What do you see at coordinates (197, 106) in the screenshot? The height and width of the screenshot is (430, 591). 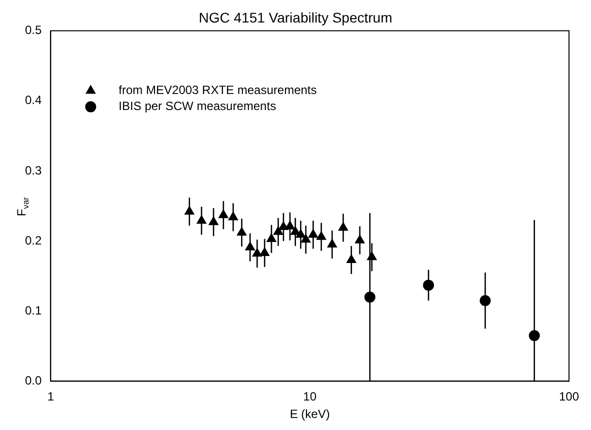 I see `legend-label: IBIS per SCW measurements` at bounding box center [197, 106].